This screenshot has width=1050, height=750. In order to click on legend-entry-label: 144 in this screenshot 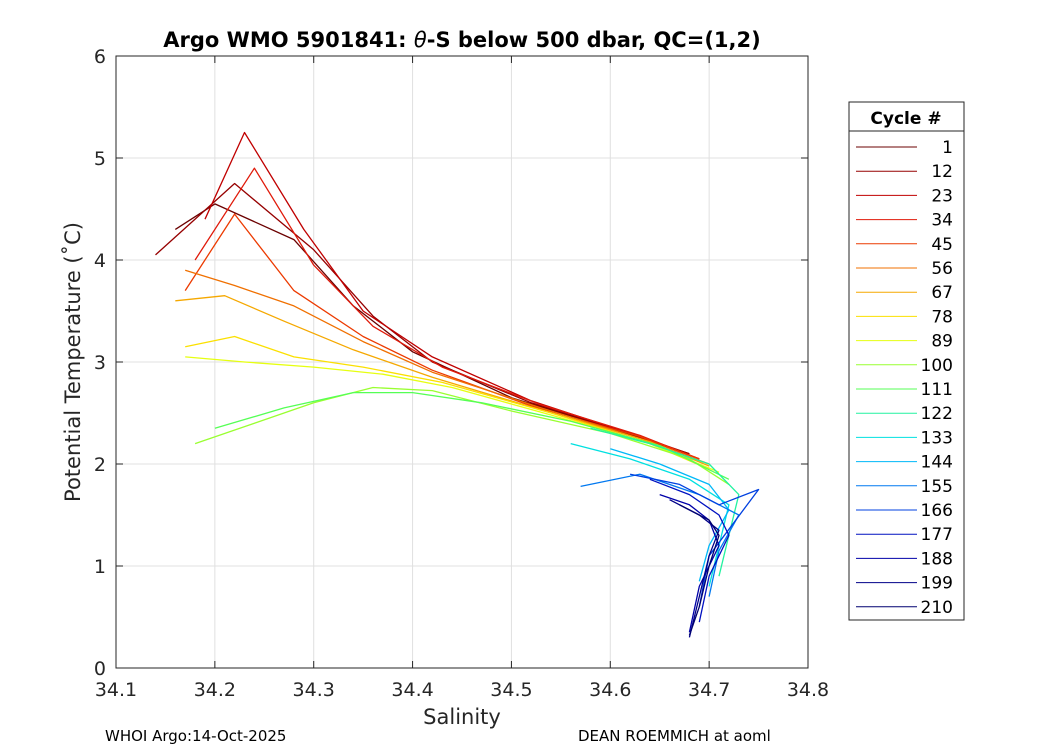, I will do `click(937, 463)`.